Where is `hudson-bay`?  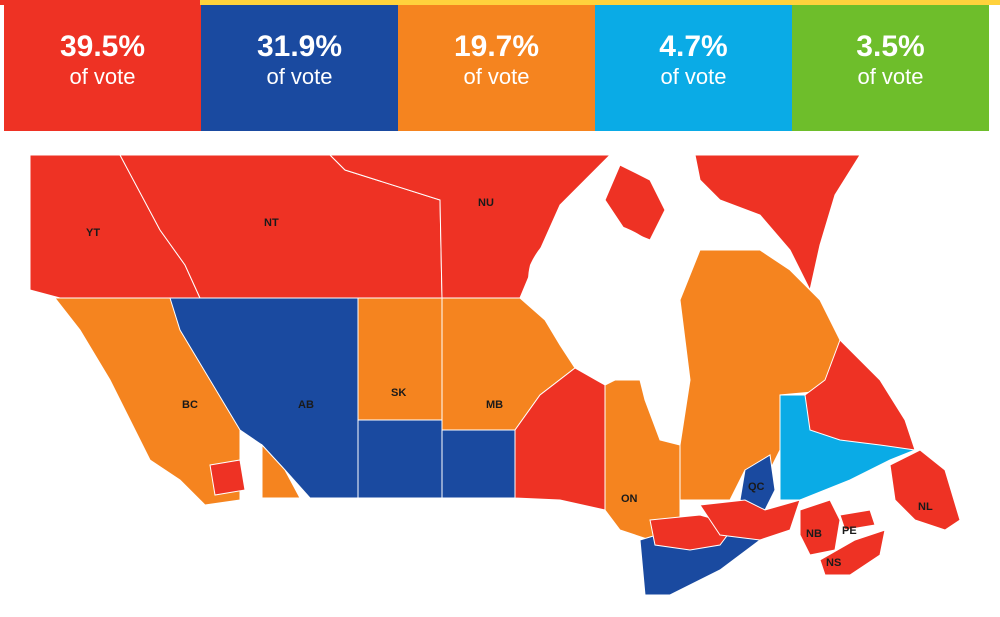 hudson-bay is located at coordinates (614, 330).